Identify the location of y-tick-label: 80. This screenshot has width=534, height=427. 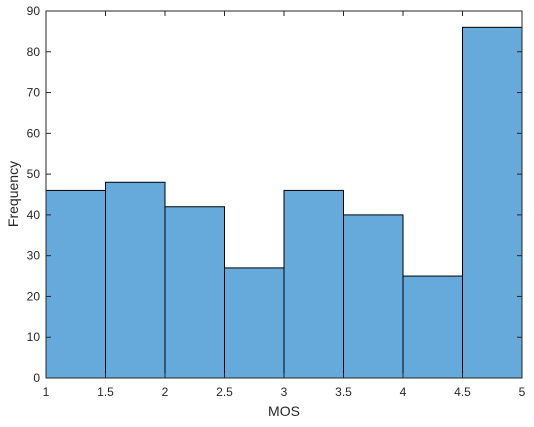
(34, 52).